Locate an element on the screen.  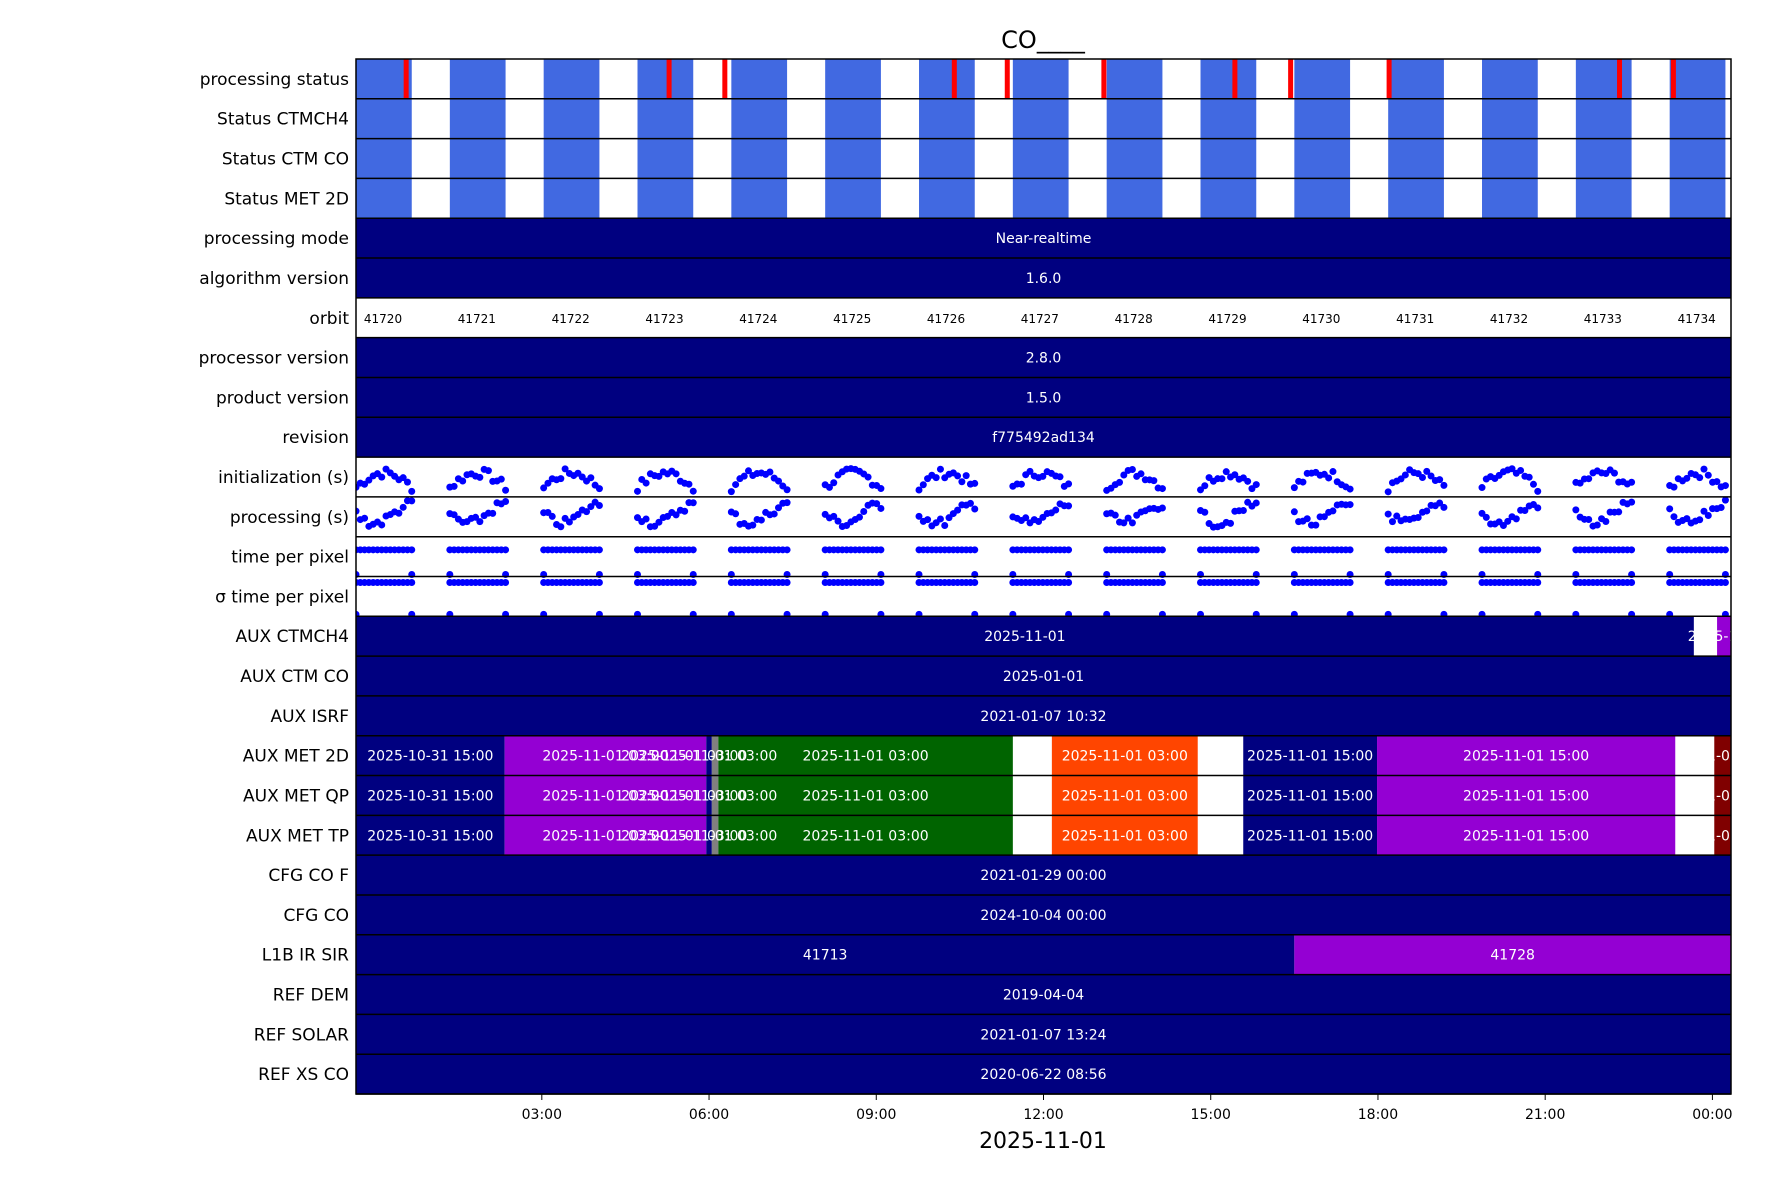
row-label: Status CTMCH4 is located at coordinates (283, 120).